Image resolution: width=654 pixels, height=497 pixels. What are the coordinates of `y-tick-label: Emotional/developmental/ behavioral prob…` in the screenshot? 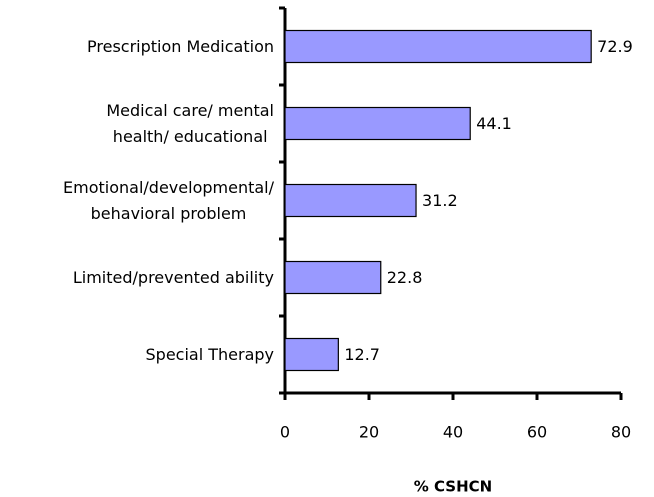 It's located at (168, 200).